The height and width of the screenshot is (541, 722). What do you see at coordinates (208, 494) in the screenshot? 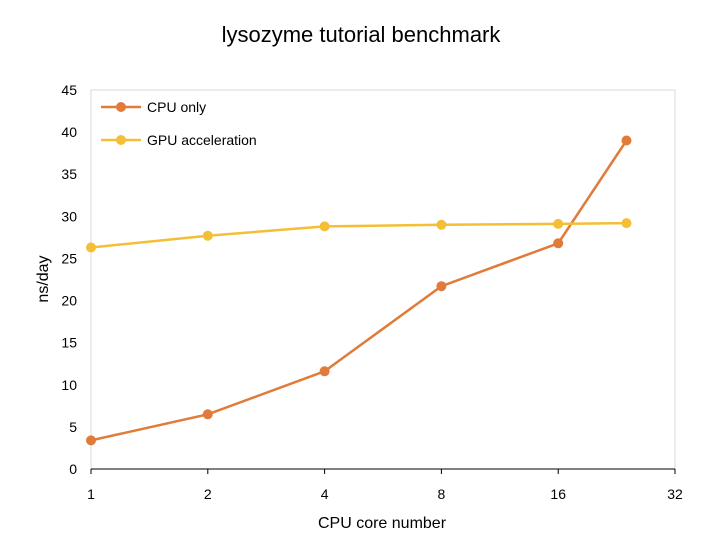
I see `x-tick-label: 2` at bounding box center [208, 494].